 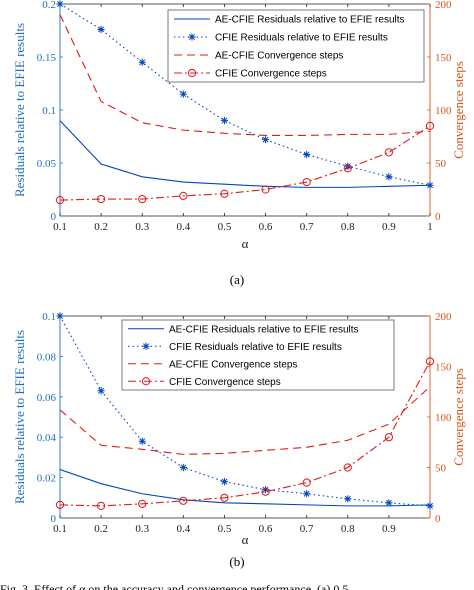 What do you see at coordinates (266, 227) in the screenshot?
I see `x-tick-label: 0.6` at bounding box center [266, 227].